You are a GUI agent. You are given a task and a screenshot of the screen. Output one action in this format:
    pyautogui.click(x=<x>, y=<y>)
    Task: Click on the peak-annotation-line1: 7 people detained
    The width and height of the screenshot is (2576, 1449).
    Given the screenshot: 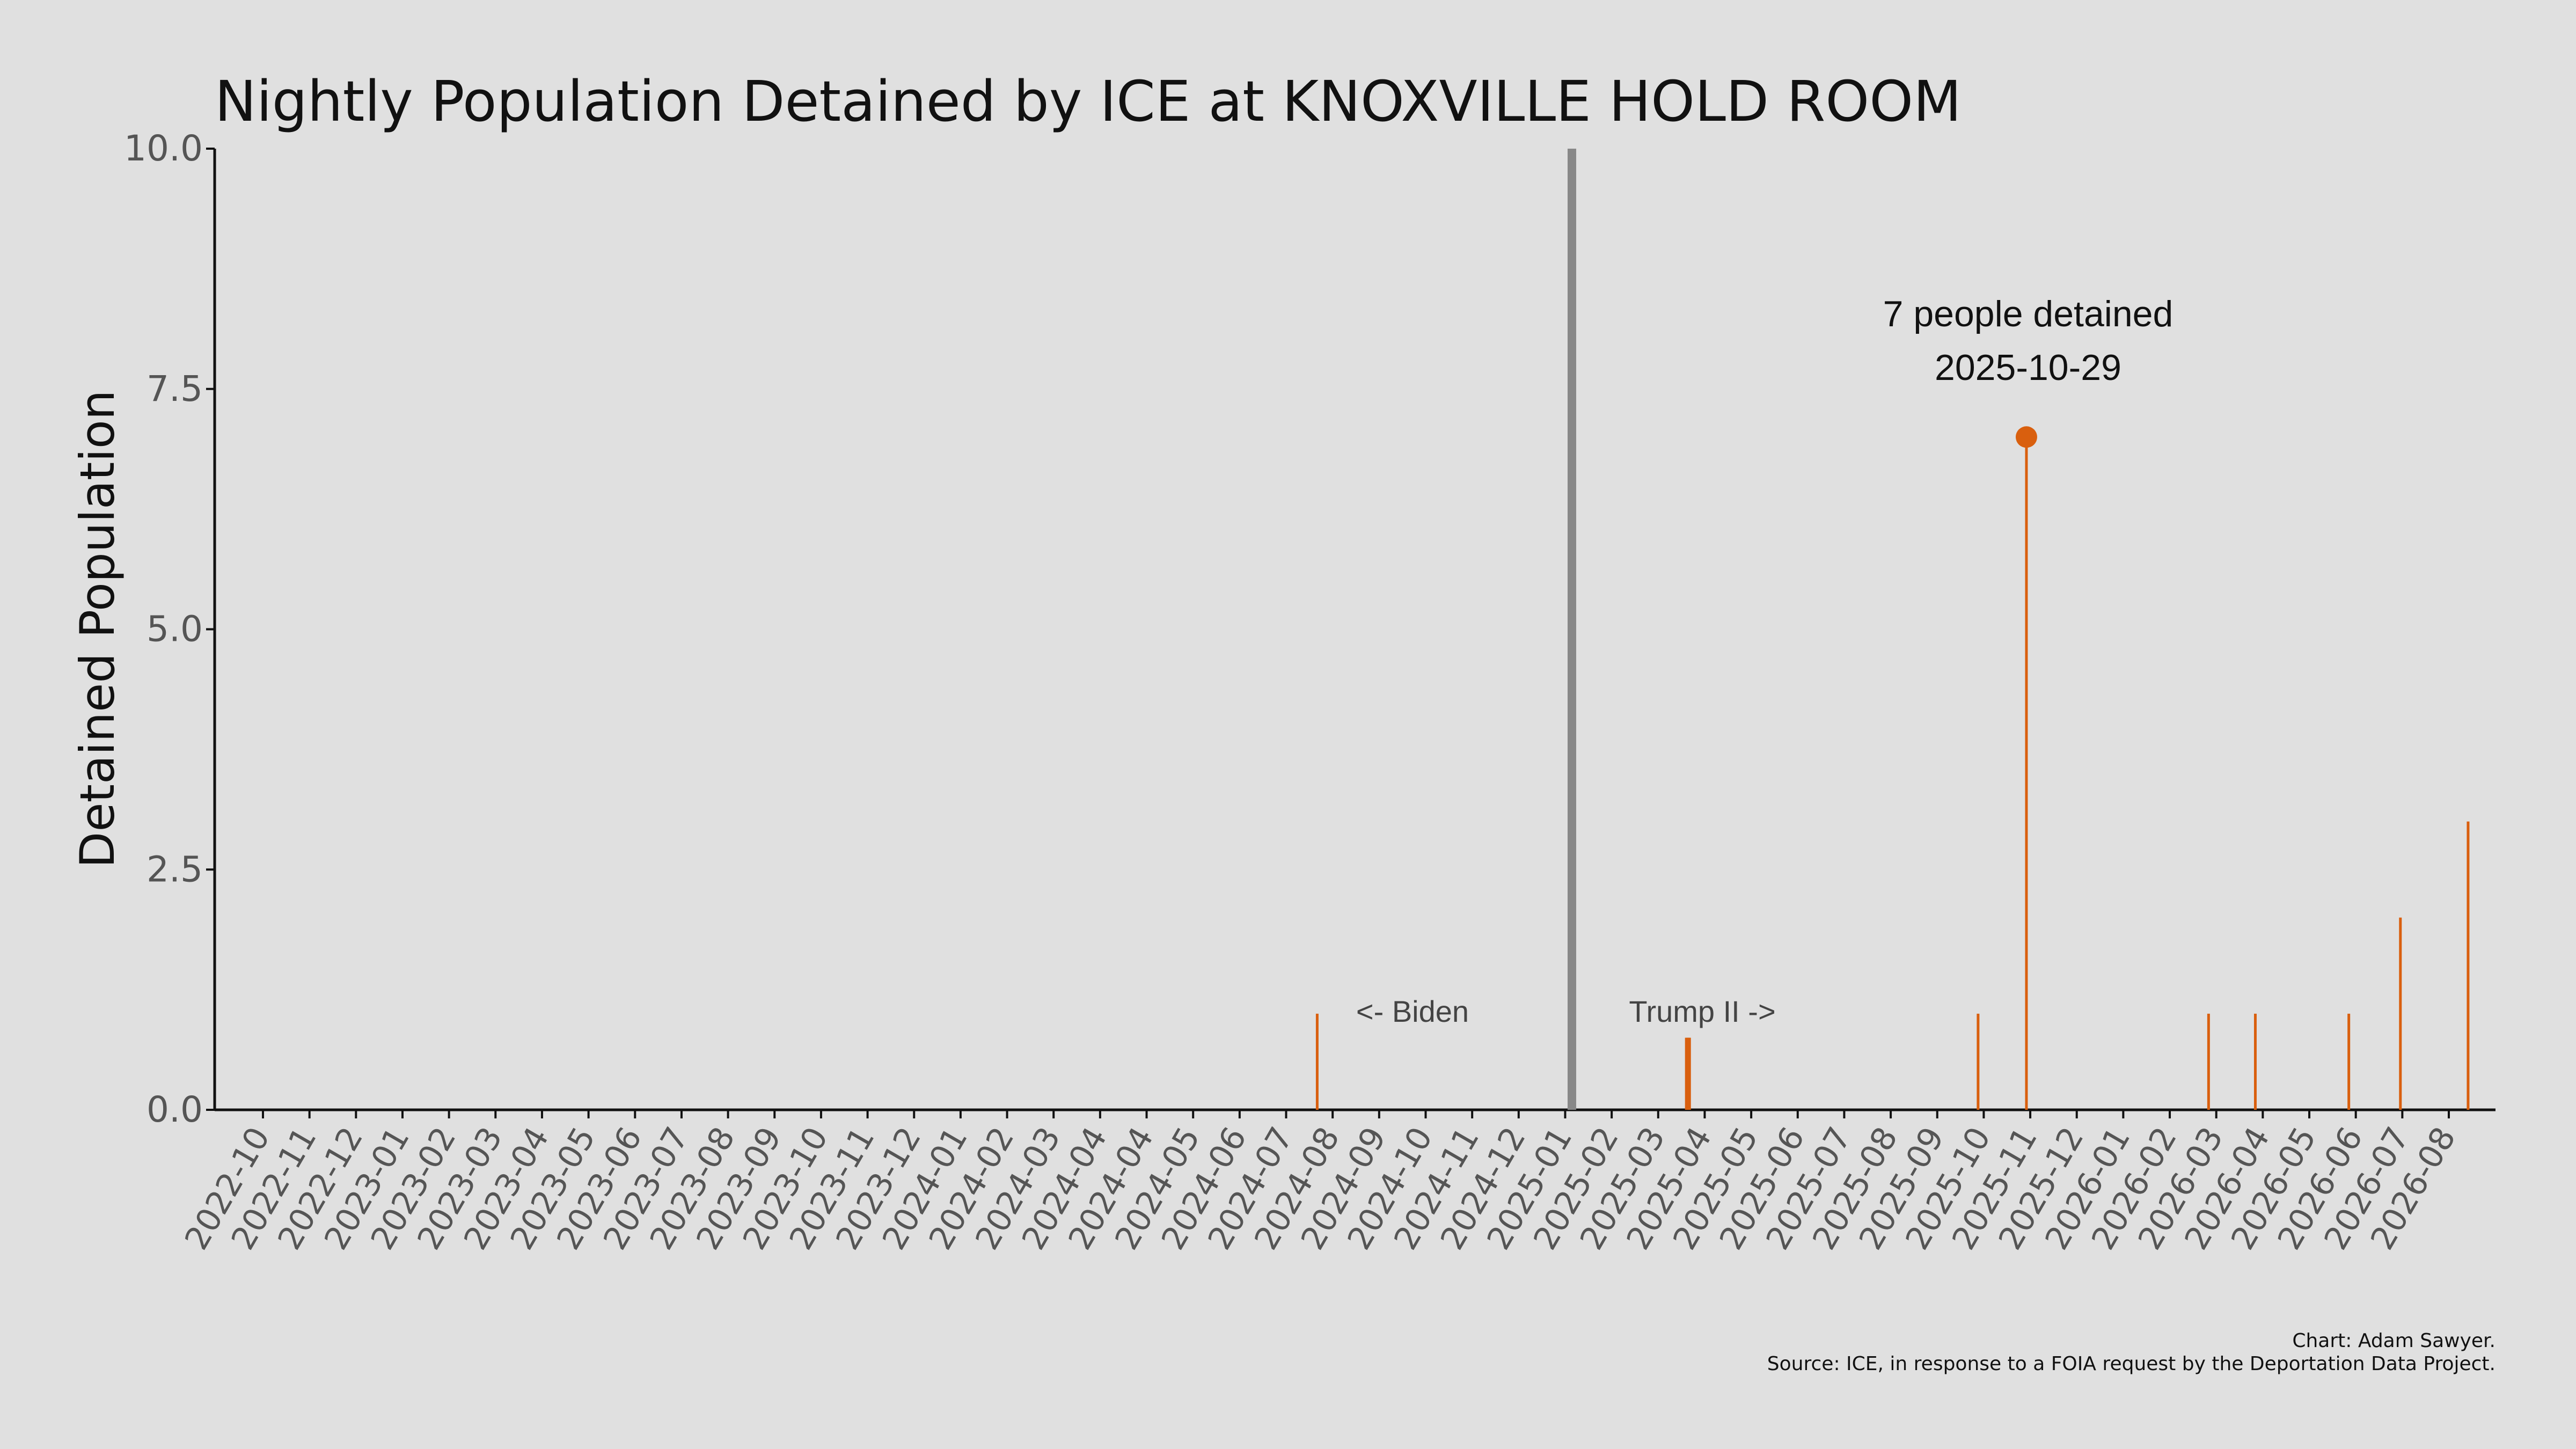 What is the action you would take?
    pyautogui.click(x=2028, y=314)
    